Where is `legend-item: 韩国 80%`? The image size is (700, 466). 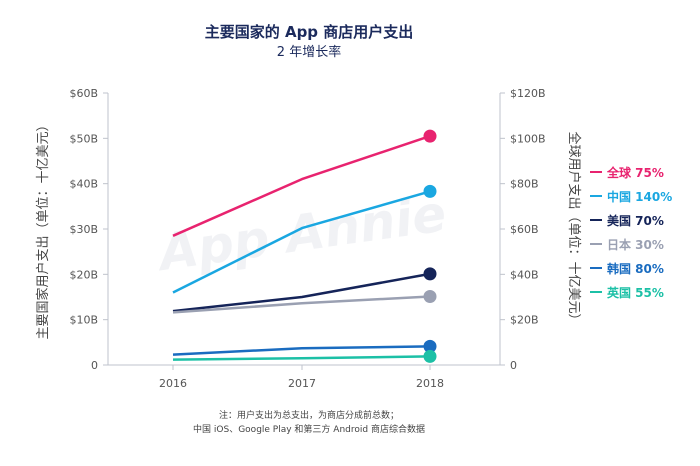
legend-item: 韩国 80% is located at coordinates (645, 268).